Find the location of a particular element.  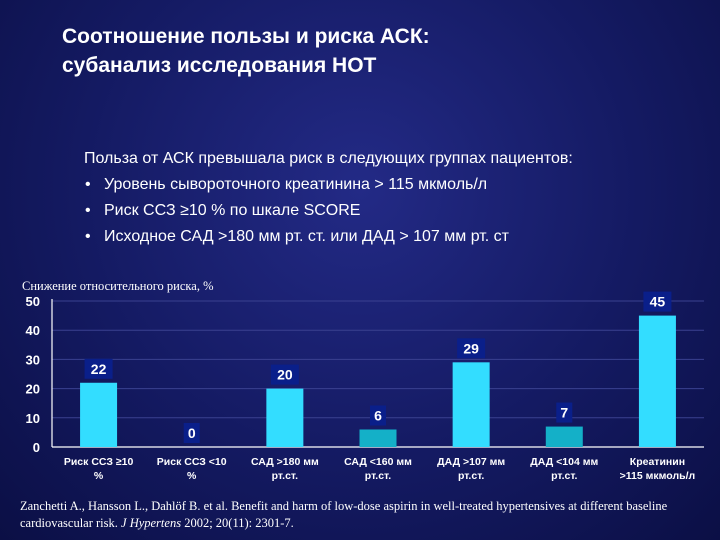

data-label: 20 is located at coordinates (285, 375).